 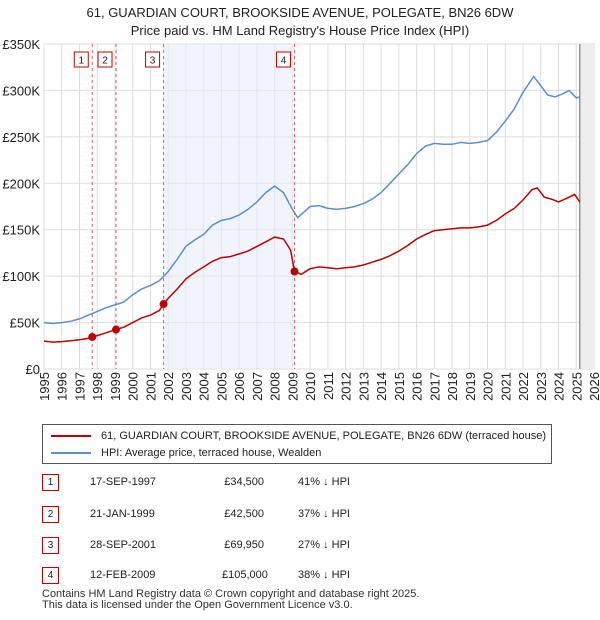 What do you see at coordinates (33, 369) in the screenshot?
I see `y-tick-label: £0` at bounding box center [33, 369].